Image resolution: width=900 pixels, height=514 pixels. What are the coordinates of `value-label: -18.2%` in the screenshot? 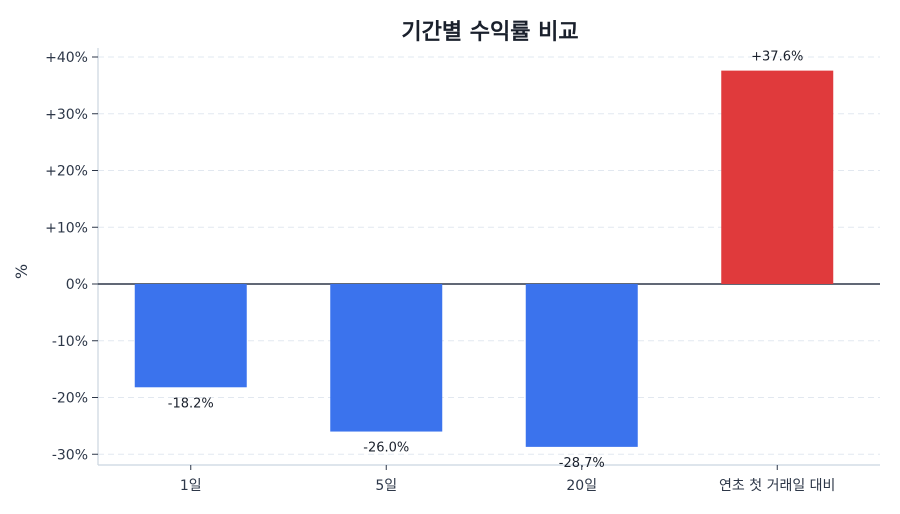 It's located at (191, 403).